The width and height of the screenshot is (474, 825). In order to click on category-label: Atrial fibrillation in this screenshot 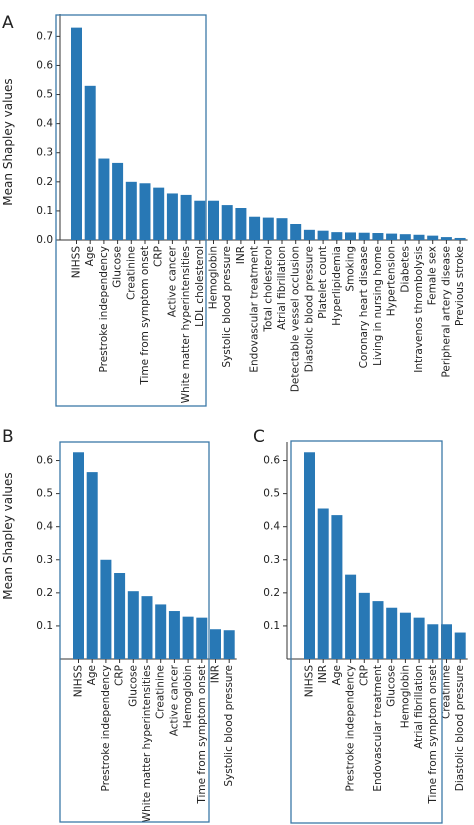, I will do `click(282, 288)`.